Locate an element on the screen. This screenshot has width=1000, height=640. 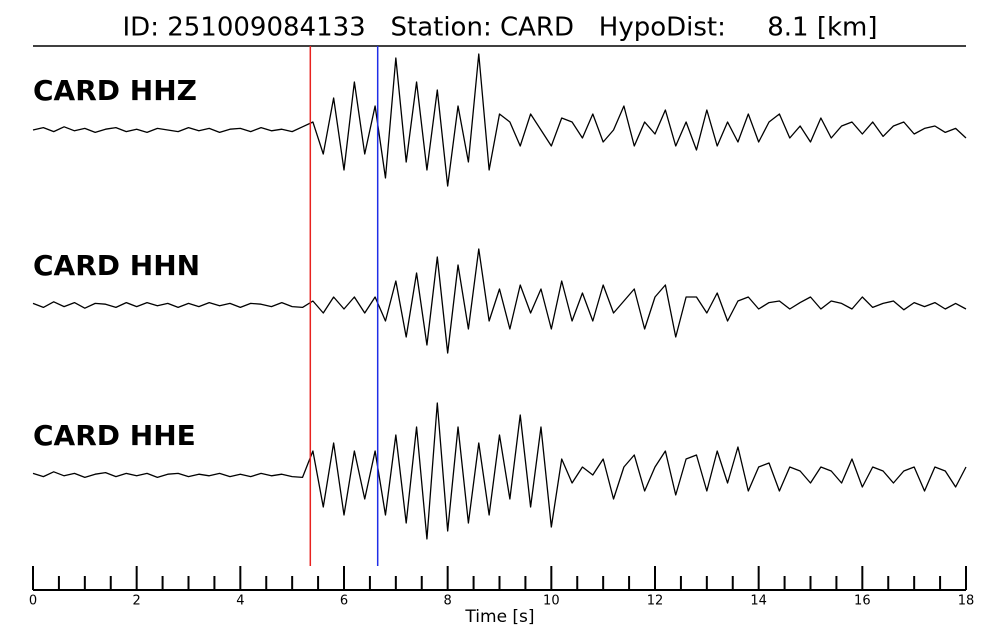
x-tick-label: 18 is located at coordinates (966, 601).